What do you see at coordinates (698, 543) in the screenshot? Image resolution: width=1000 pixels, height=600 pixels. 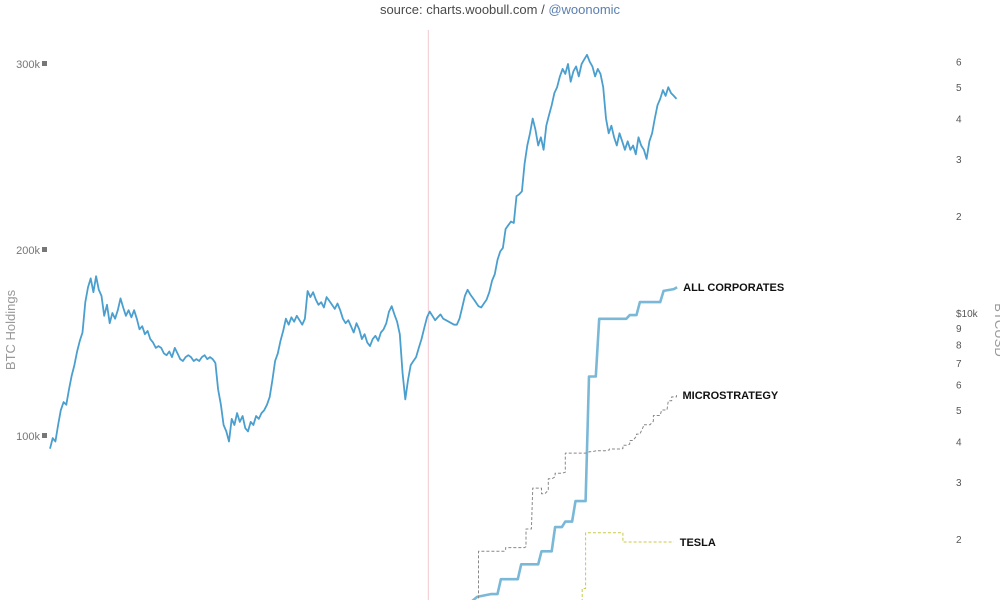 I see `series-label-tesla: TESLA` at bounding box center [698, 543].